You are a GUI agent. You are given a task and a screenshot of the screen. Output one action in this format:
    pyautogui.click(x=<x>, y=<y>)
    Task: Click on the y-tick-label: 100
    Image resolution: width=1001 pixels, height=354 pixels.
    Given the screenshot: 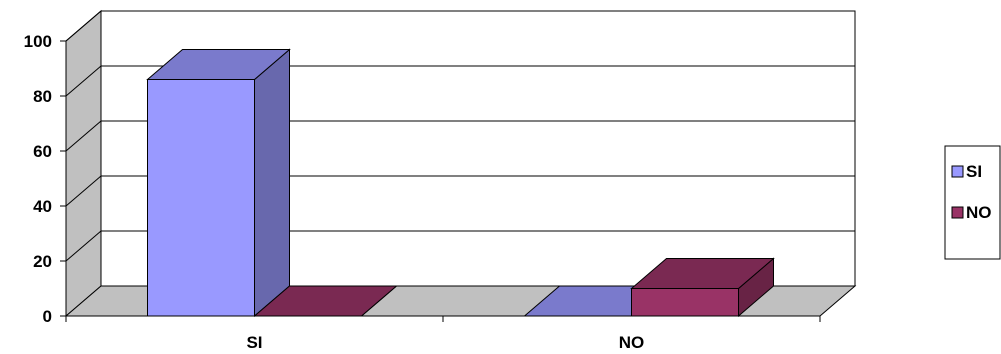 What is the action you would take?
    pyautogui.click(x=38, y=41)
    